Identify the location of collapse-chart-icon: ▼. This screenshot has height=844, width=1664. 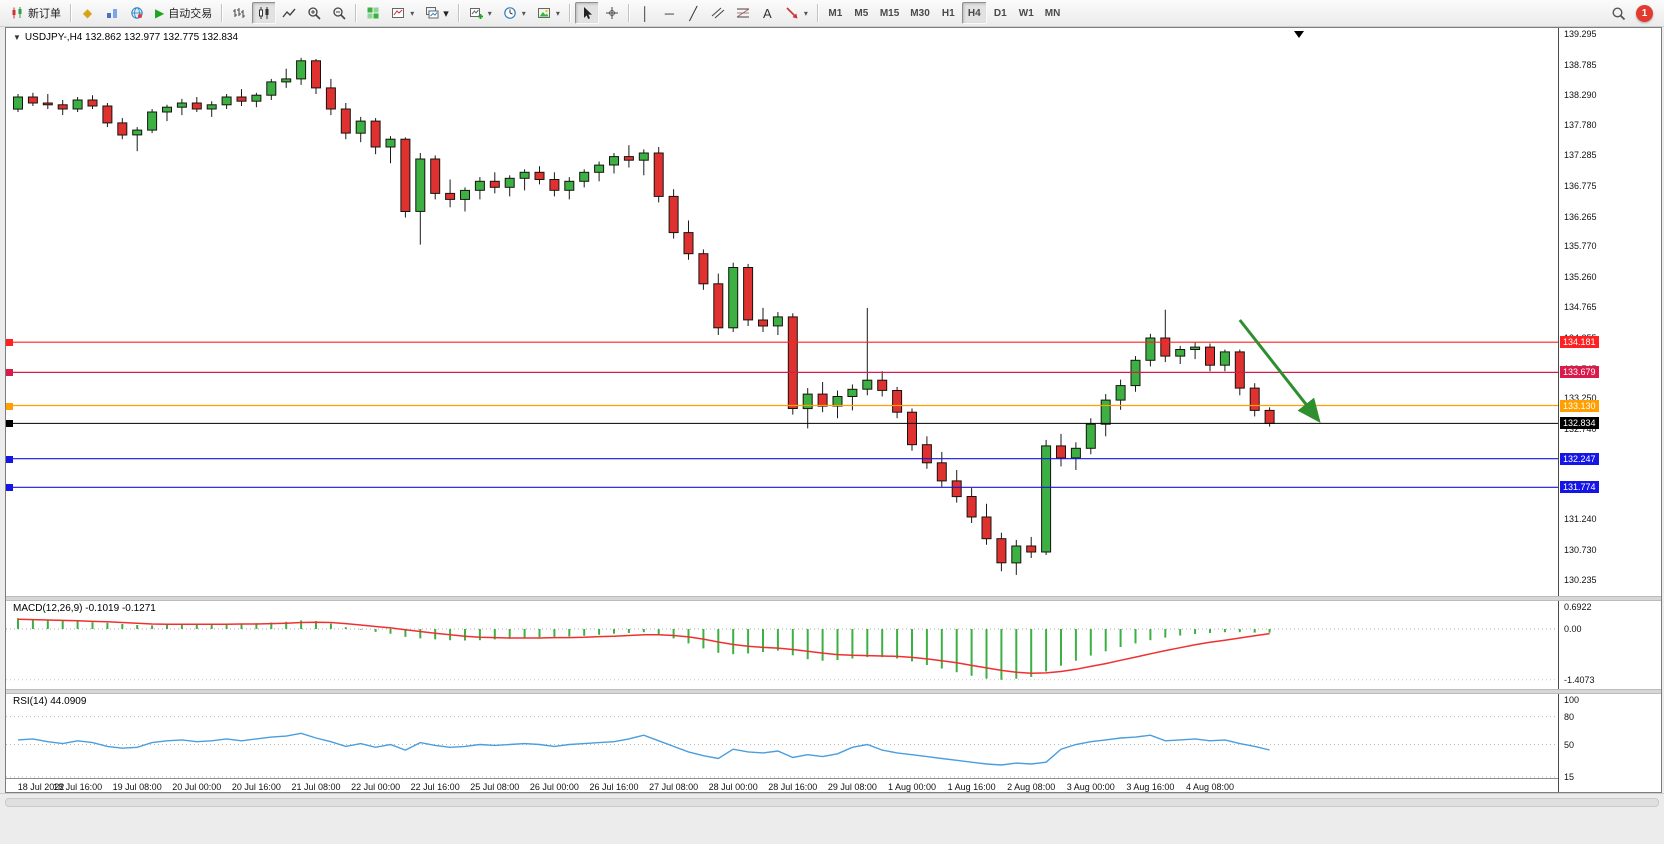
(17, 37).